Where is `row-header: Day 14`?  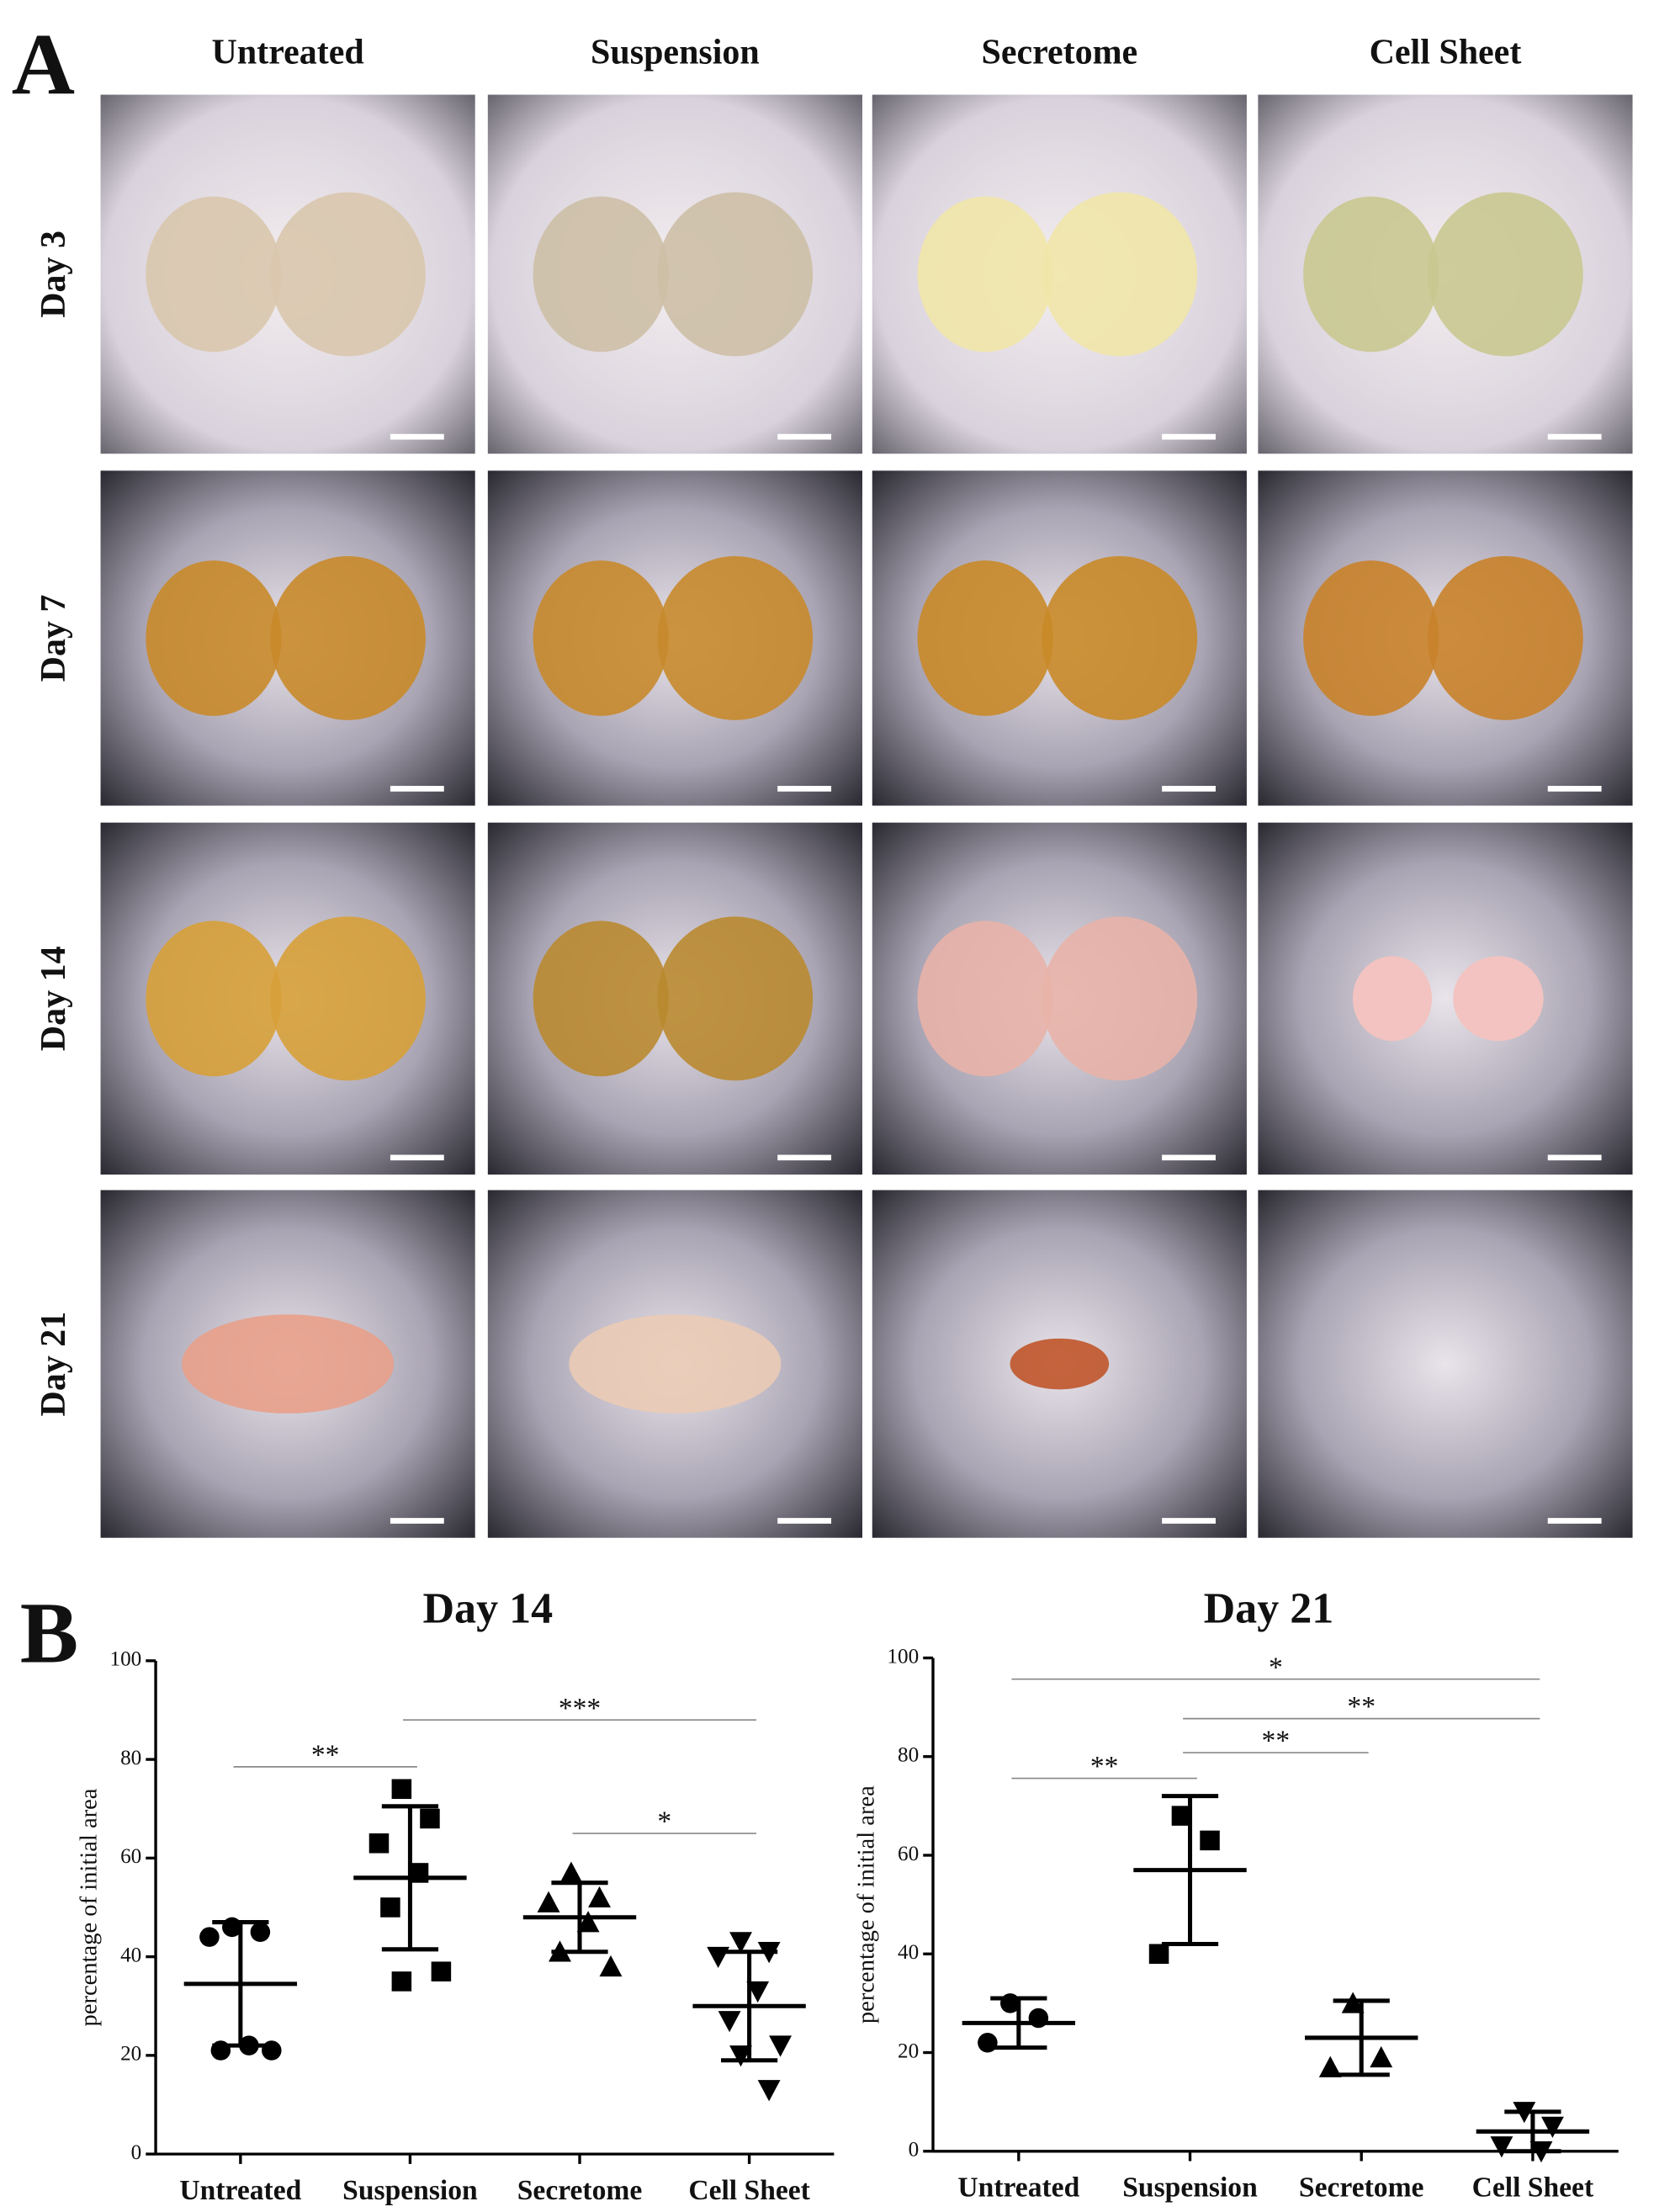
row-header: Day 14 is located at coordinates (53, 998).